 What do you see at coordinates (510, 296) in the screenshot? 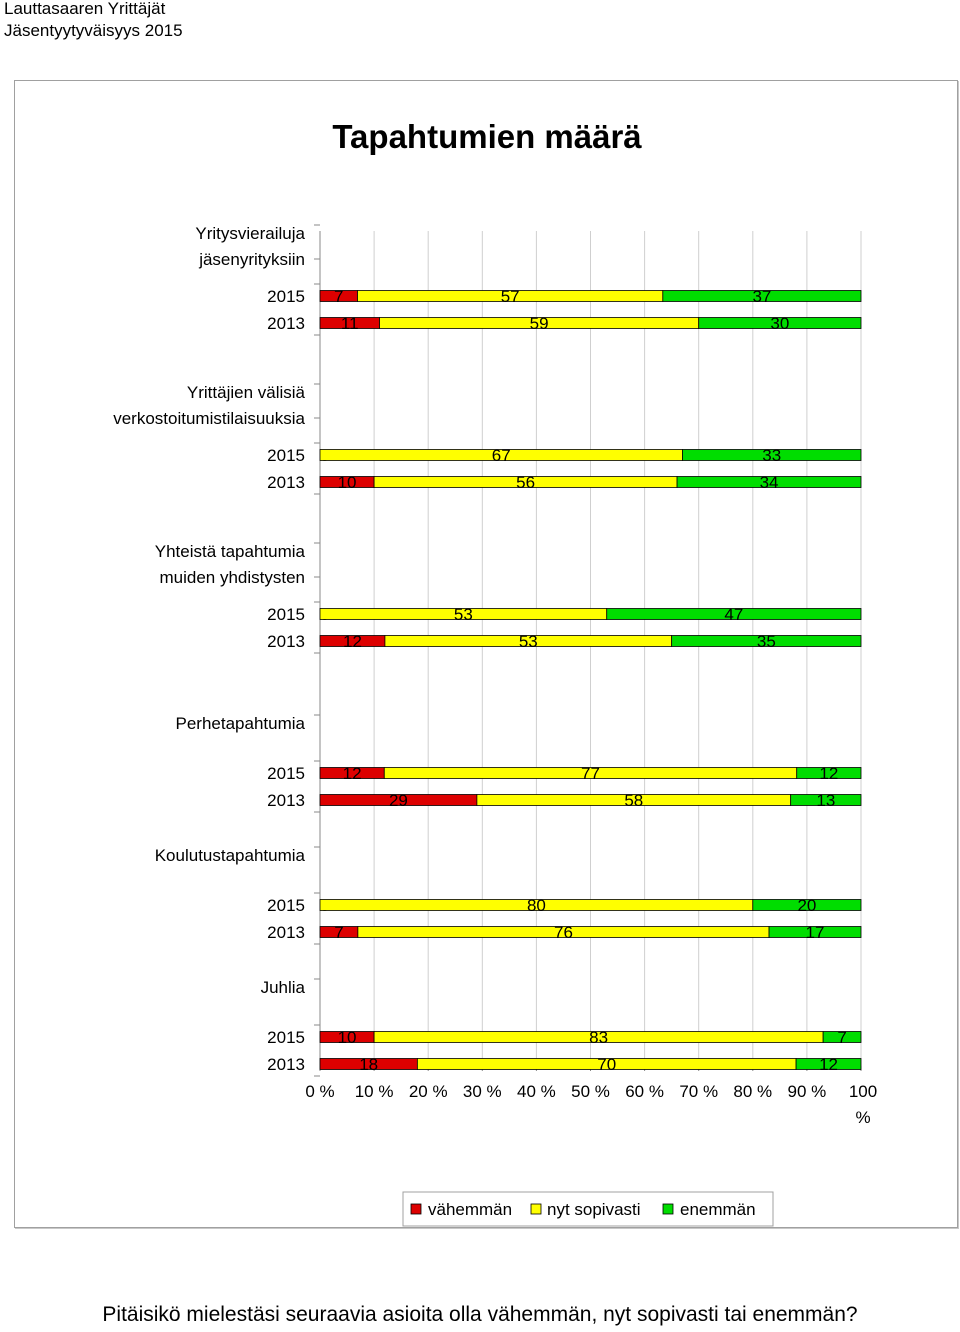
I see `data-label: 57` at bounding box center [510, 296].